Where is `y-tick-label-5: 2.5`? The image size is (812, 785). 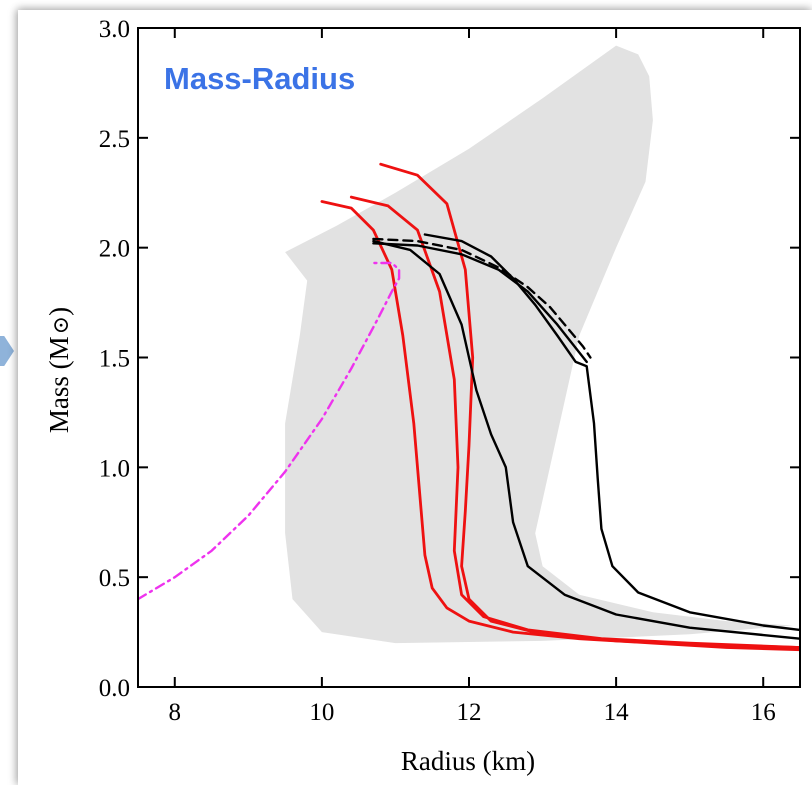
y-tick-label-5: 2.5 is located at coordinates (114, 139).